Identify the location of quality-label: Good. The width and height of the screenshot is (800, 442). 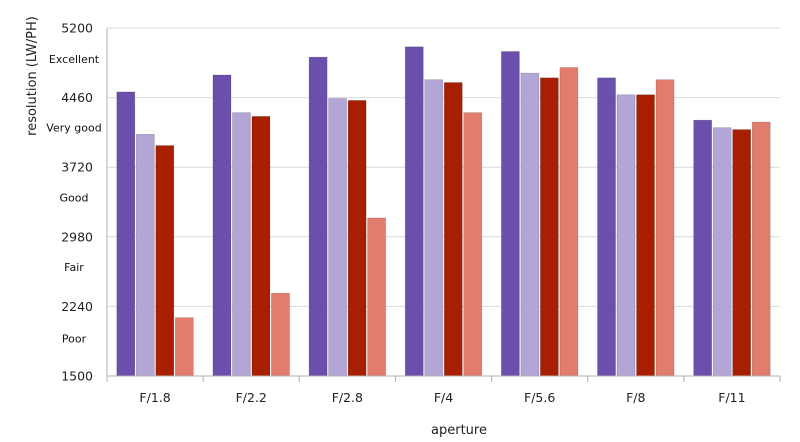
(74, 197).